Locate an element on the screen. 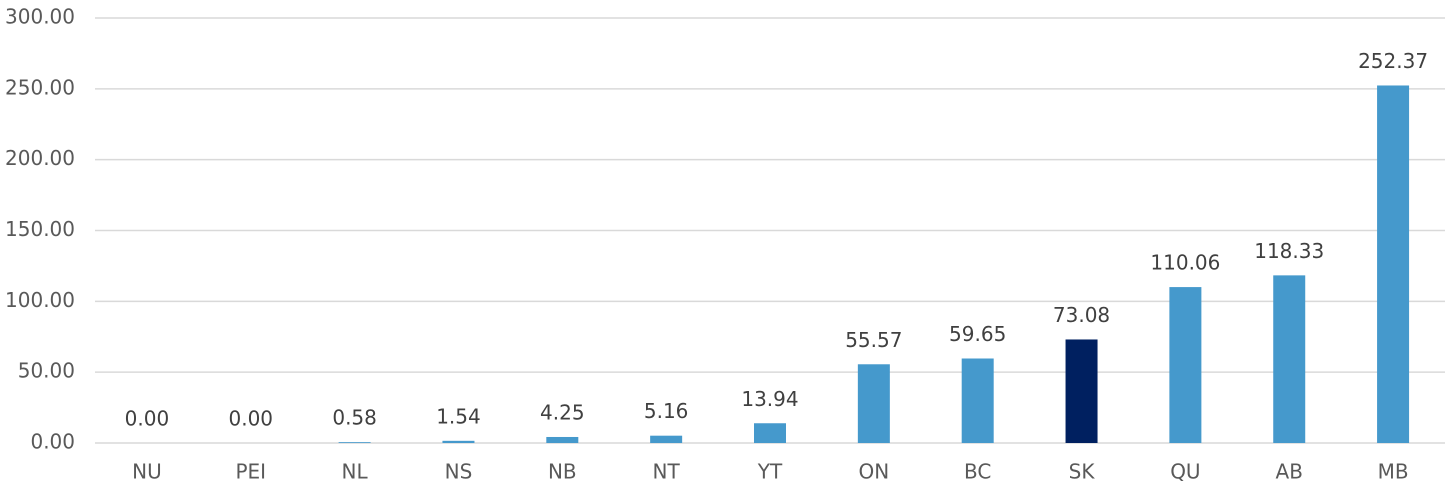 The width and height of the screenshot is (1455, 492). value-label: 1.54 is located at coordinates (458, 416).